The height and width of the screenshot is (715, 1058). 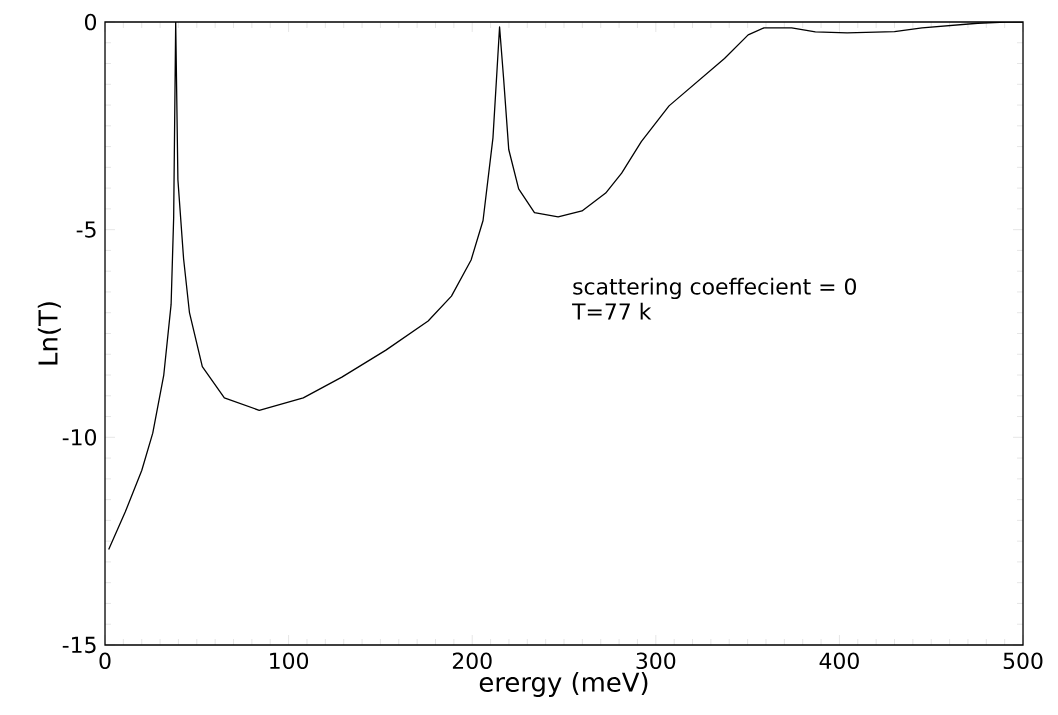 What do you see at coordinates (839, 661) in the screenshot?
I see `x-tick-label: 400` at bounding box center [839, 661].